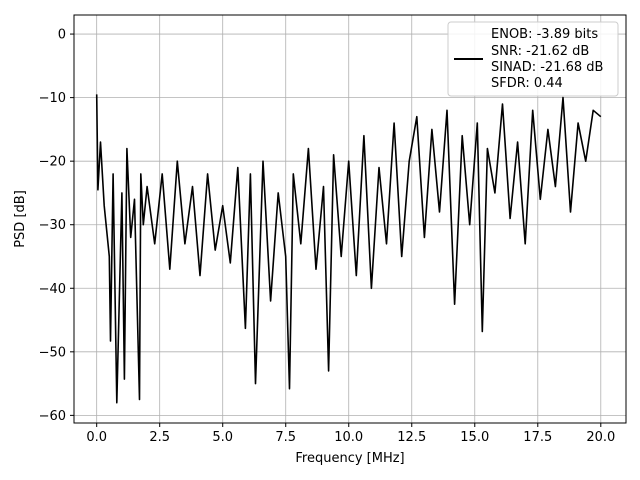 This screenshot has width=640, height=480. Describe the element at coordinates (349, 458) in the screenshot. I see `x-axis-label: Frequency [MHz]` at that location.